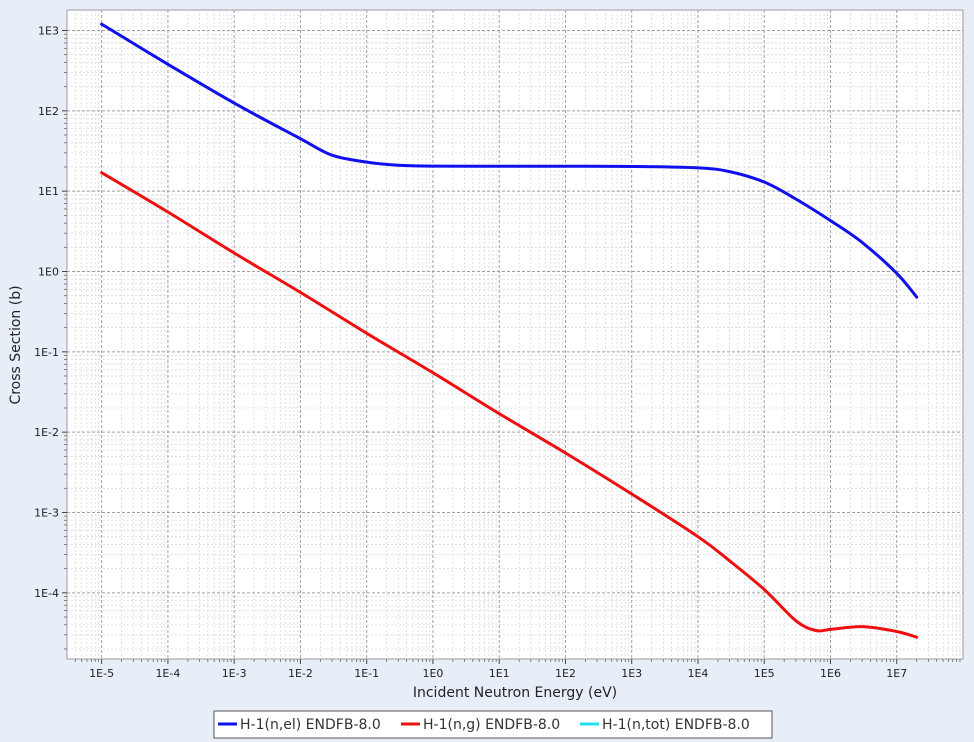 The height and width of the screenshot is (742, 974). I want to click on legend-label-0: H-1(n,el) ENDFB-8.0, so click(310, 725).